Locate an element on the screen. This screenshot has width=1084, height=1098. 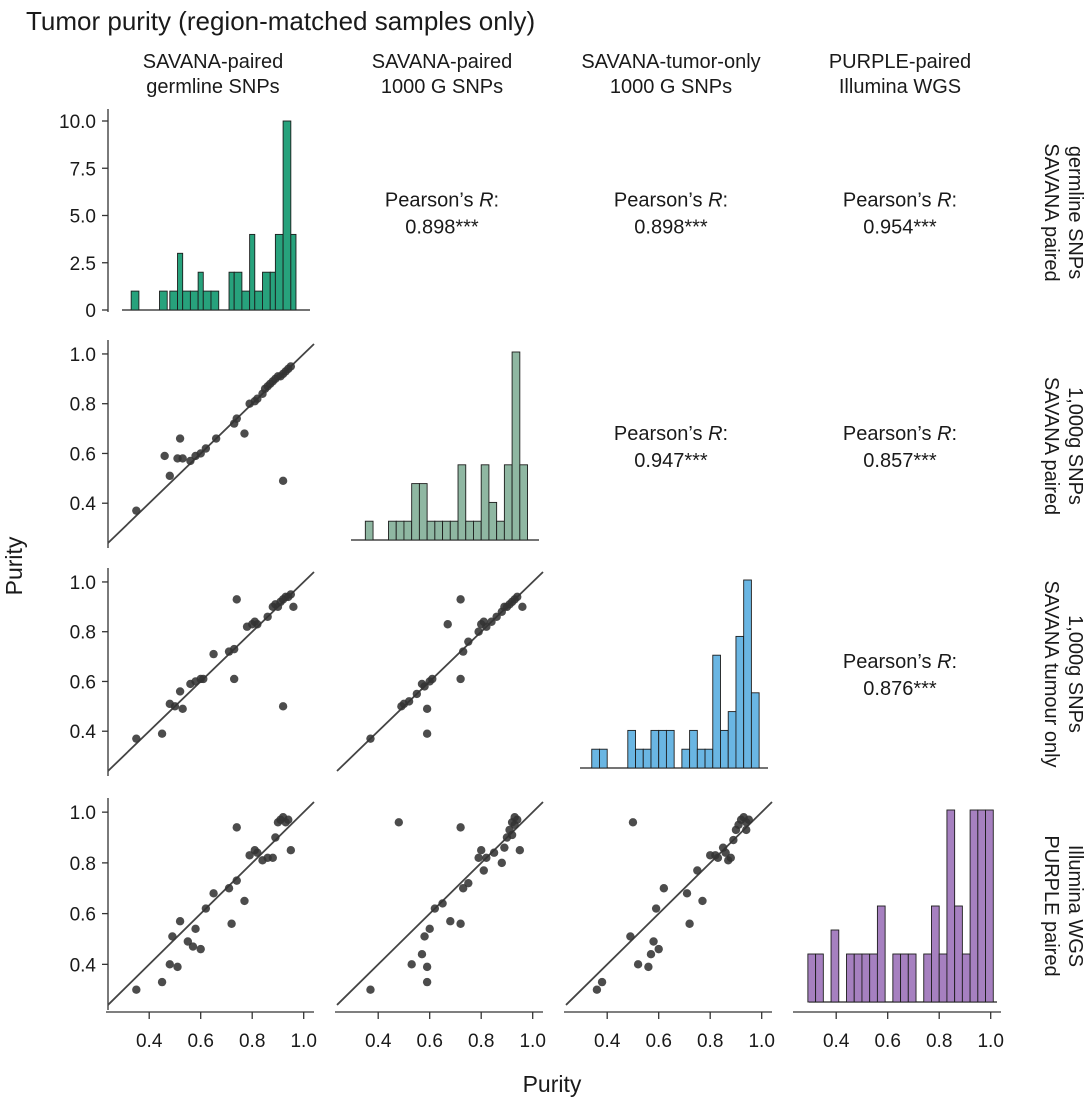
y-tick-label: 1.0 is located at coordinates (83, 583).